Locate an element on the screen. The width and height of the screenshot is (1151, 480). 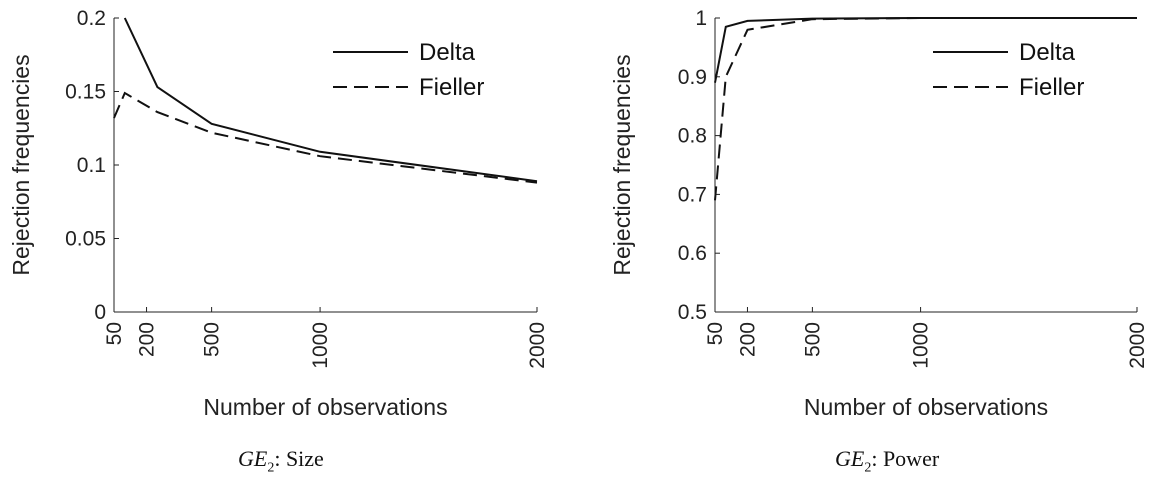
y-tick-label: 0 is located at coordinates (100, 312).